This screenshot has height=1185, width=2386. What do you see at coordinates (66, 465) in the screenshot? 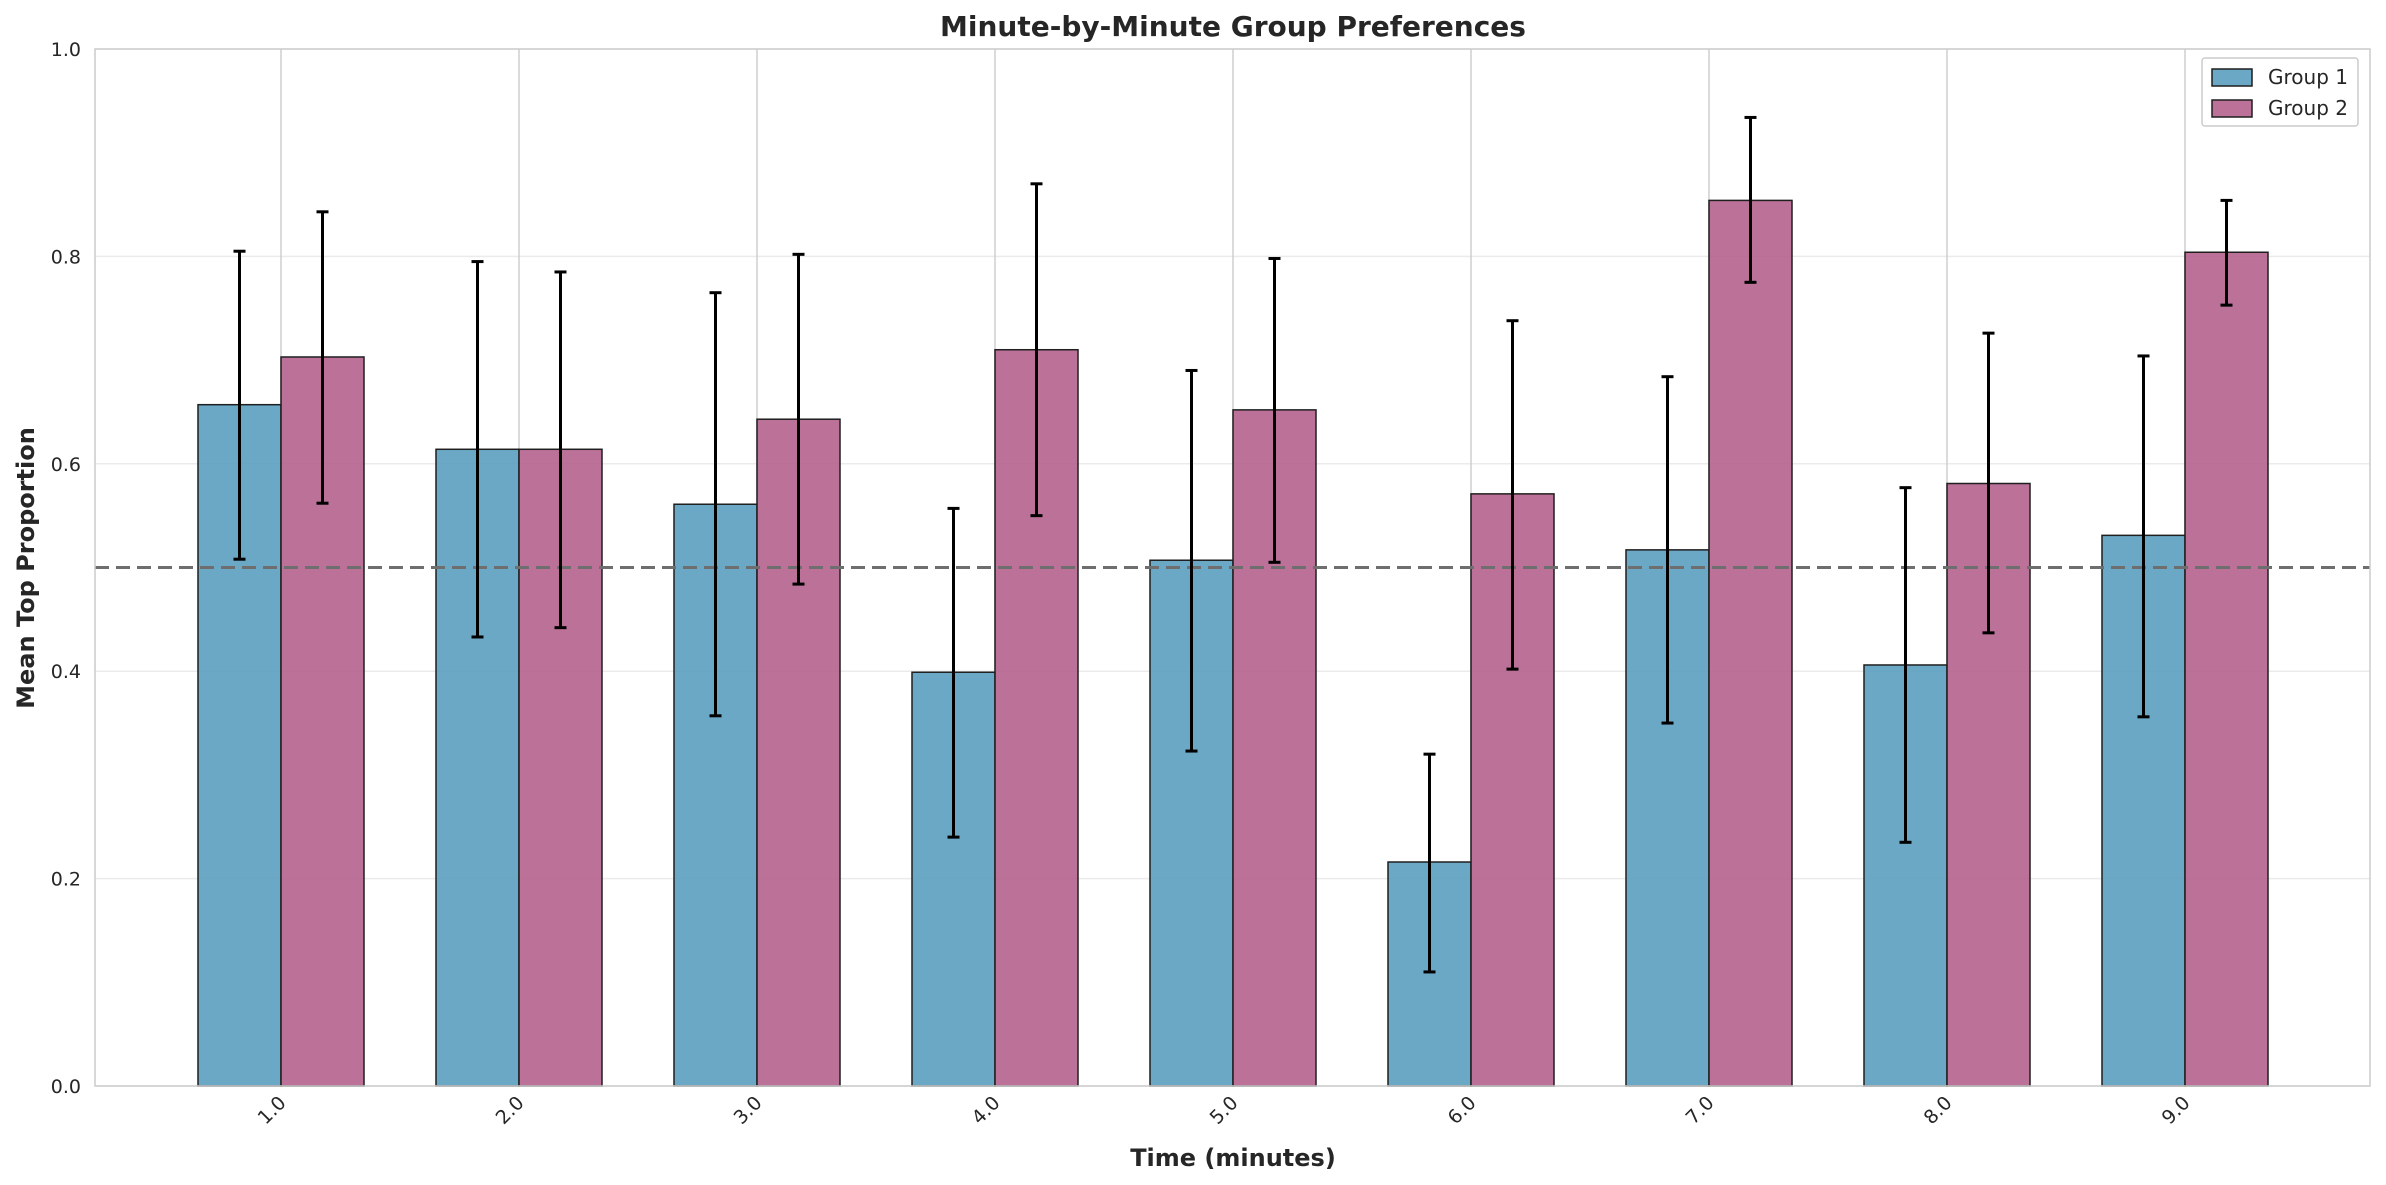
I see `y-tick-label: 0.6` at bounding box center [66, 465].